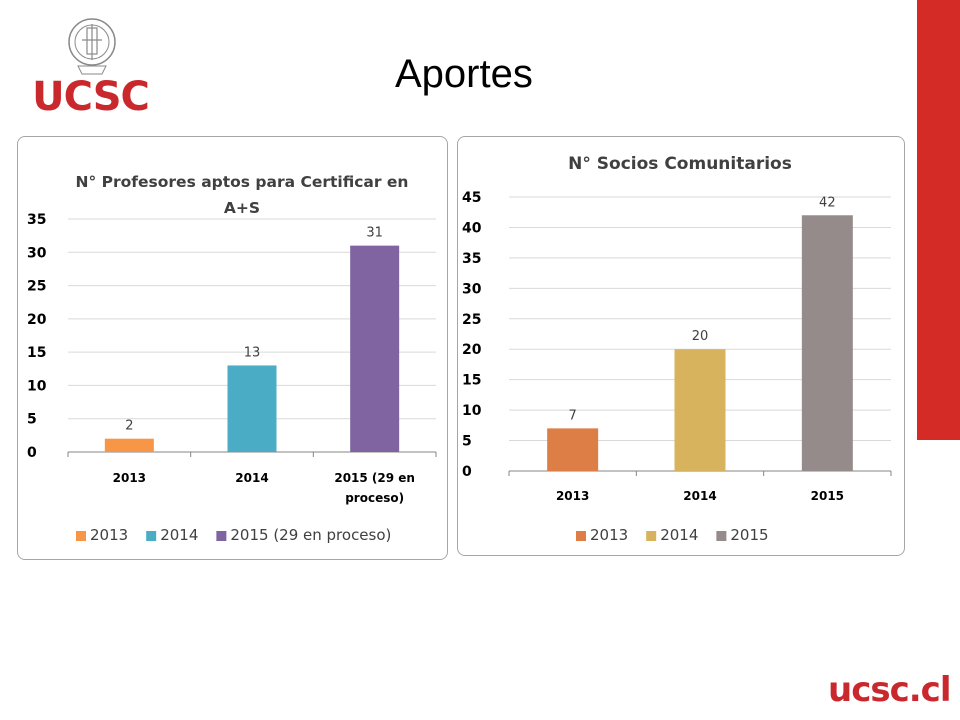 This screenshot has height=720, width=960. Describe the element at coordinates (91, 97) in the screenshot. I see `logo-wordmark: UCSC` at that location.